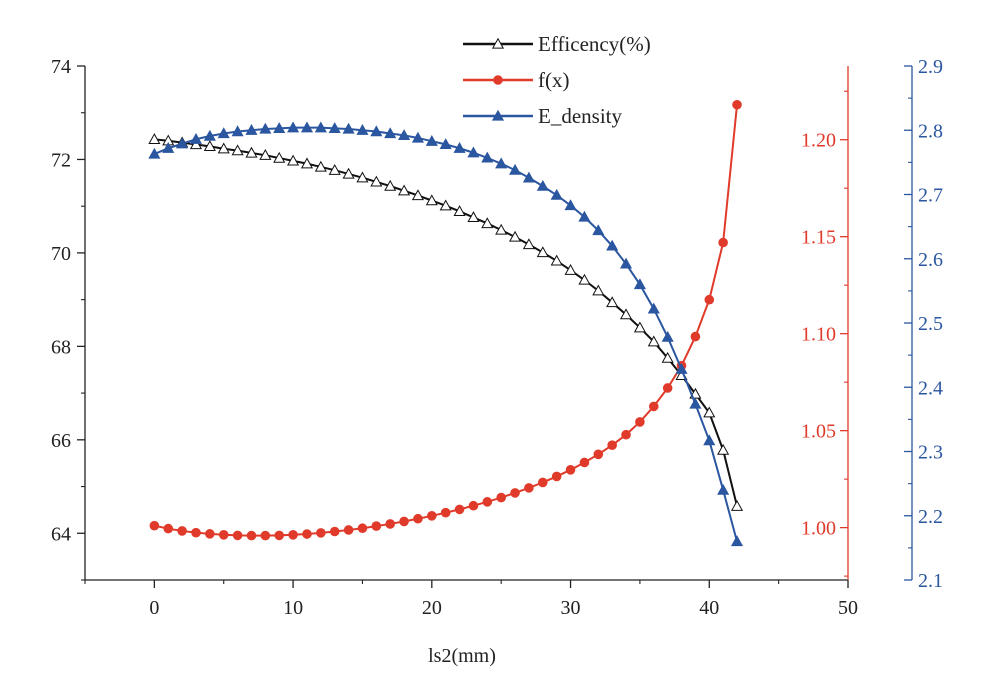 This screenshot has height=684, width=982. I want to click on legend-item-e-density: E_density, so click(542, 116).